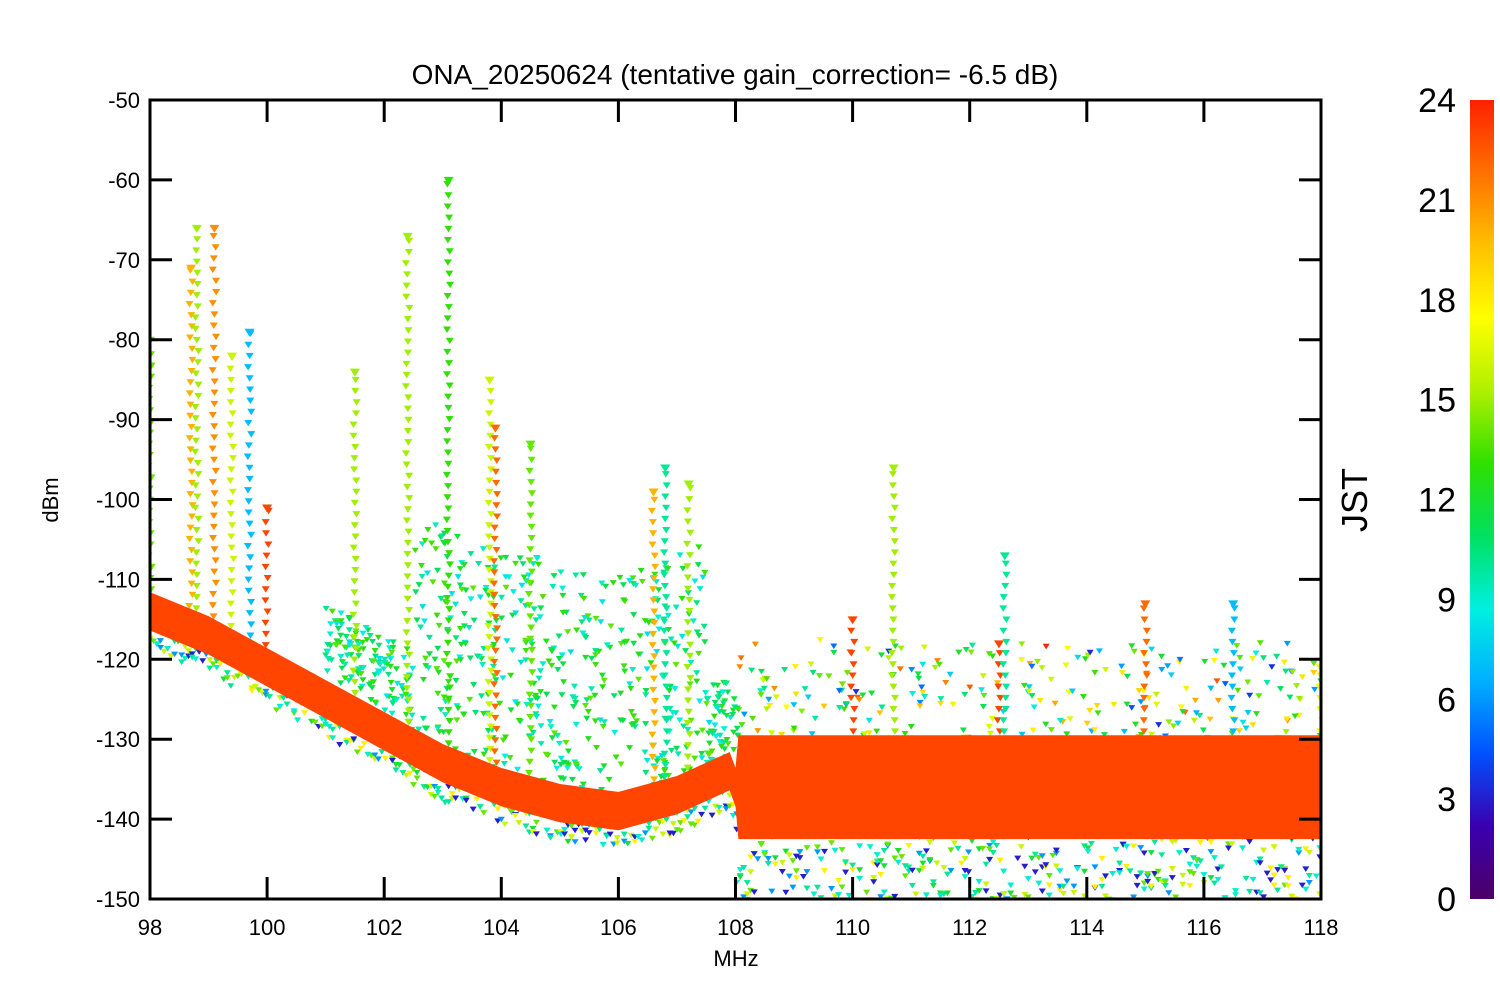  I want to click on y-tick-label: -60, so click(124, 180).